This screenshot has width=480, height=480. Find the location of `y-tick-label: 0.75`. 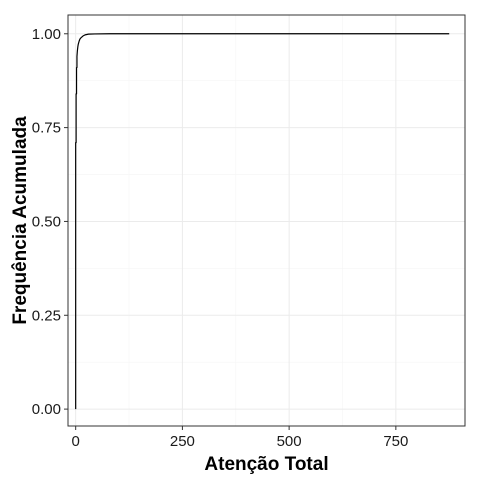

y-tick-label: 0.75 is located at coordinates (46, 128).